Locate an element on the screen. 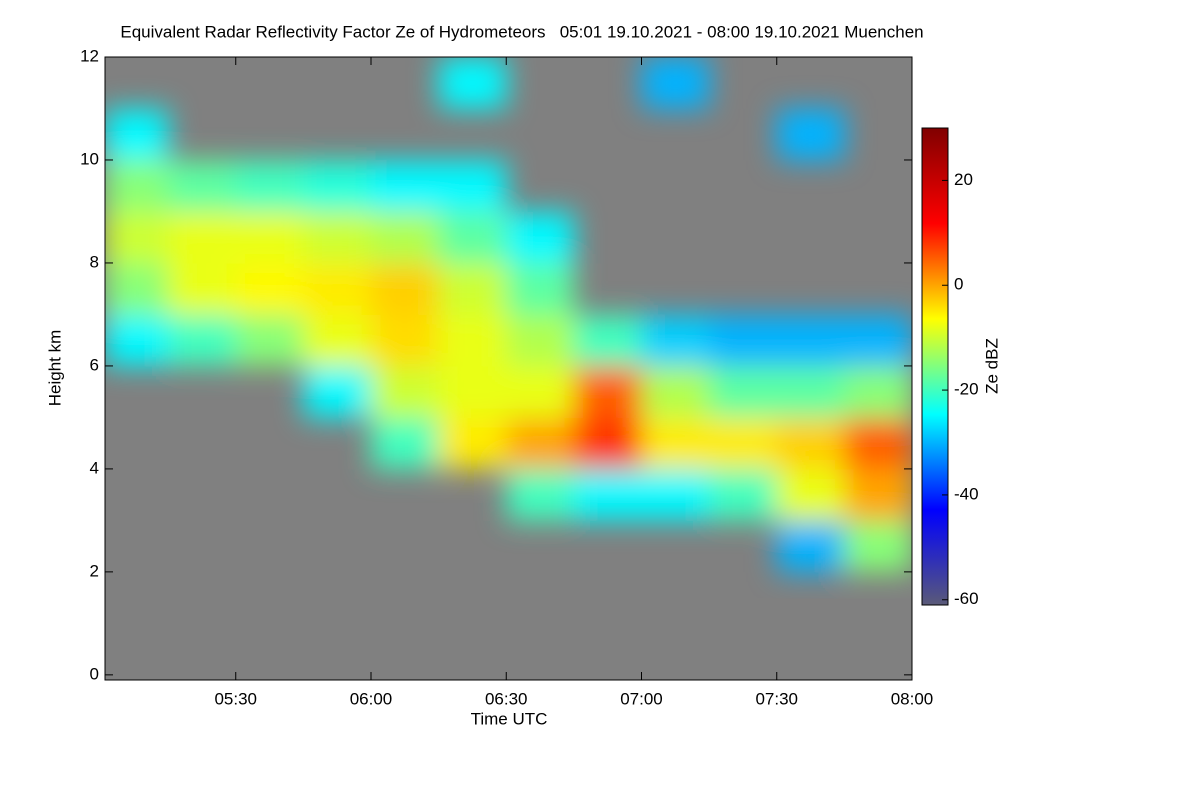 This screenshot has height=800, width=1200. y-tick-label: 10 is located at coordinates (89, 158).